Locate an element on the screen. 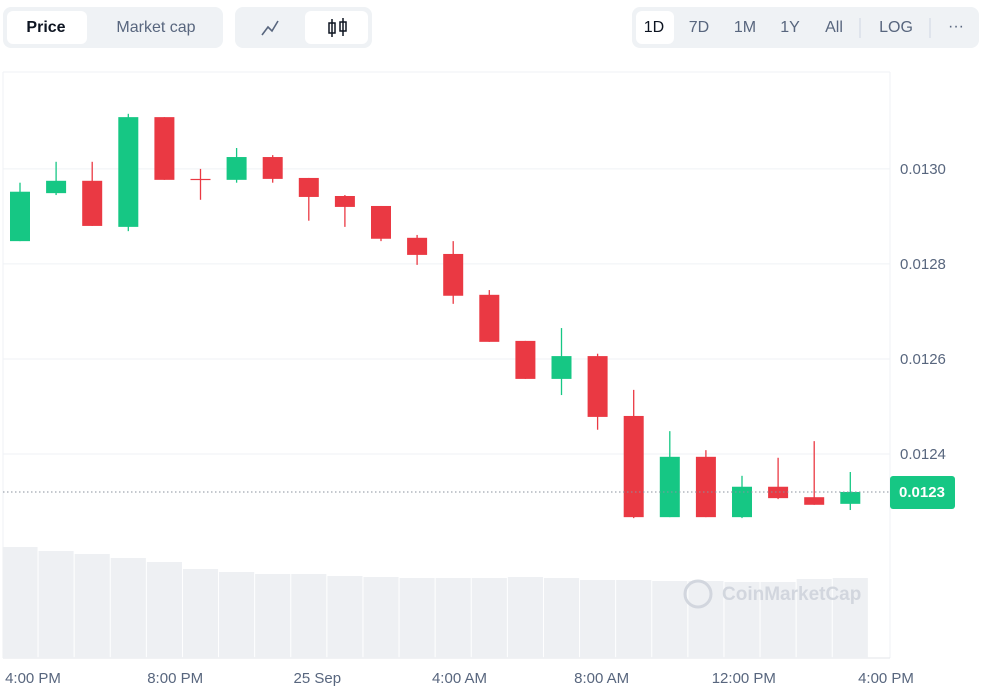 The image size is (996, 688). watermark-text: CoinMarketCap is located at coordinates (791, 594).